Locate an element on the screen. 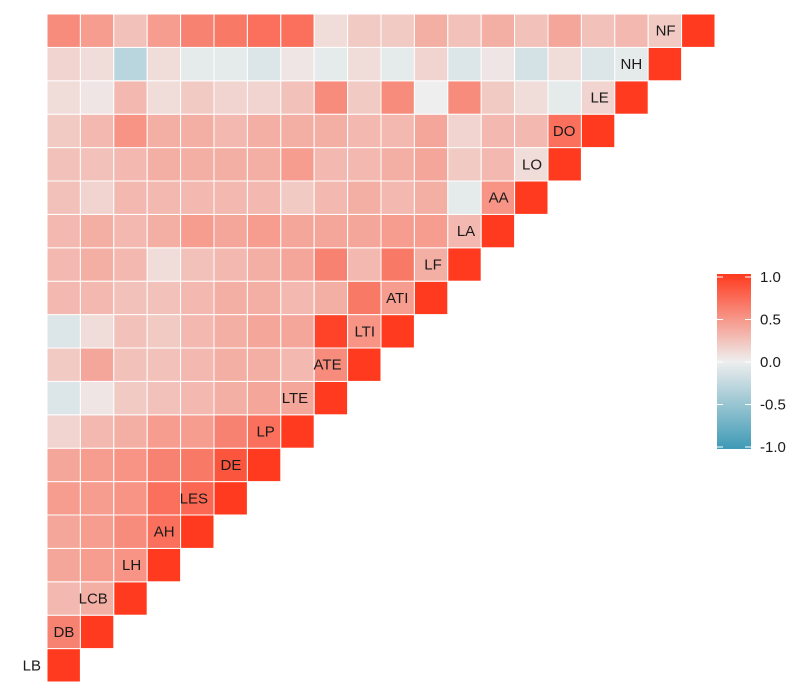 Image resolution: width=806 pixels, height=697 pixels. heatmap-cell-lf-lcb is located at coordinates (130, 264).